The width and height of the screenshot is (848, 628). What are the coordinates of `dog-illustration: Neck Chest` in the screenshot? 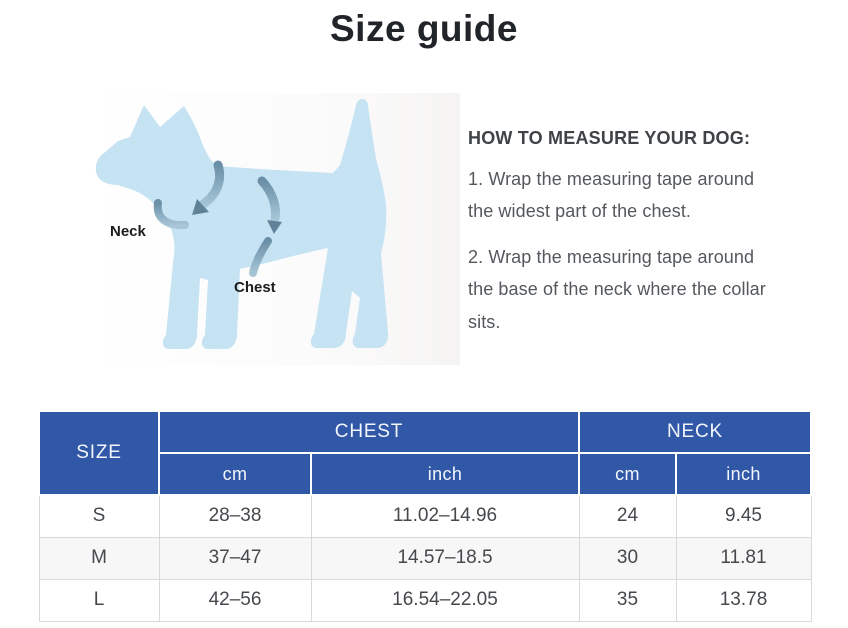 It's located at (242, 224).